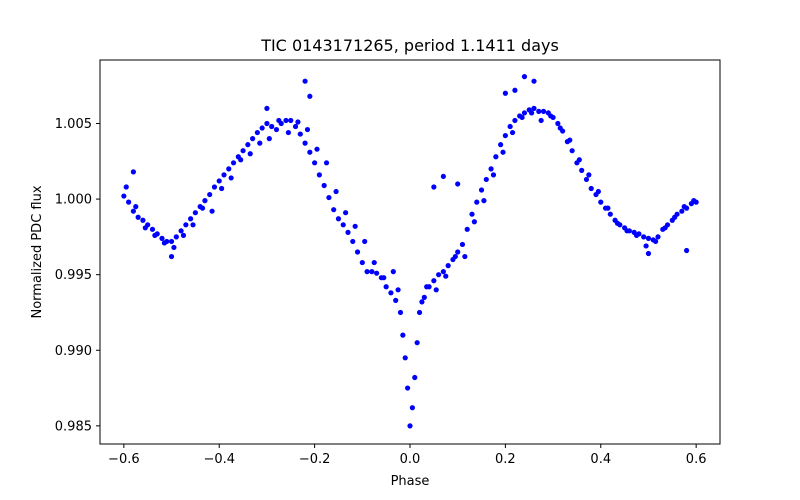 Image resolution: width=800 pixels, height=500 pixels. What do you see at coordinates (410, 459) in the screenshot?
I see `x-tick-label: 0.0` at bounding box center [410, 459].